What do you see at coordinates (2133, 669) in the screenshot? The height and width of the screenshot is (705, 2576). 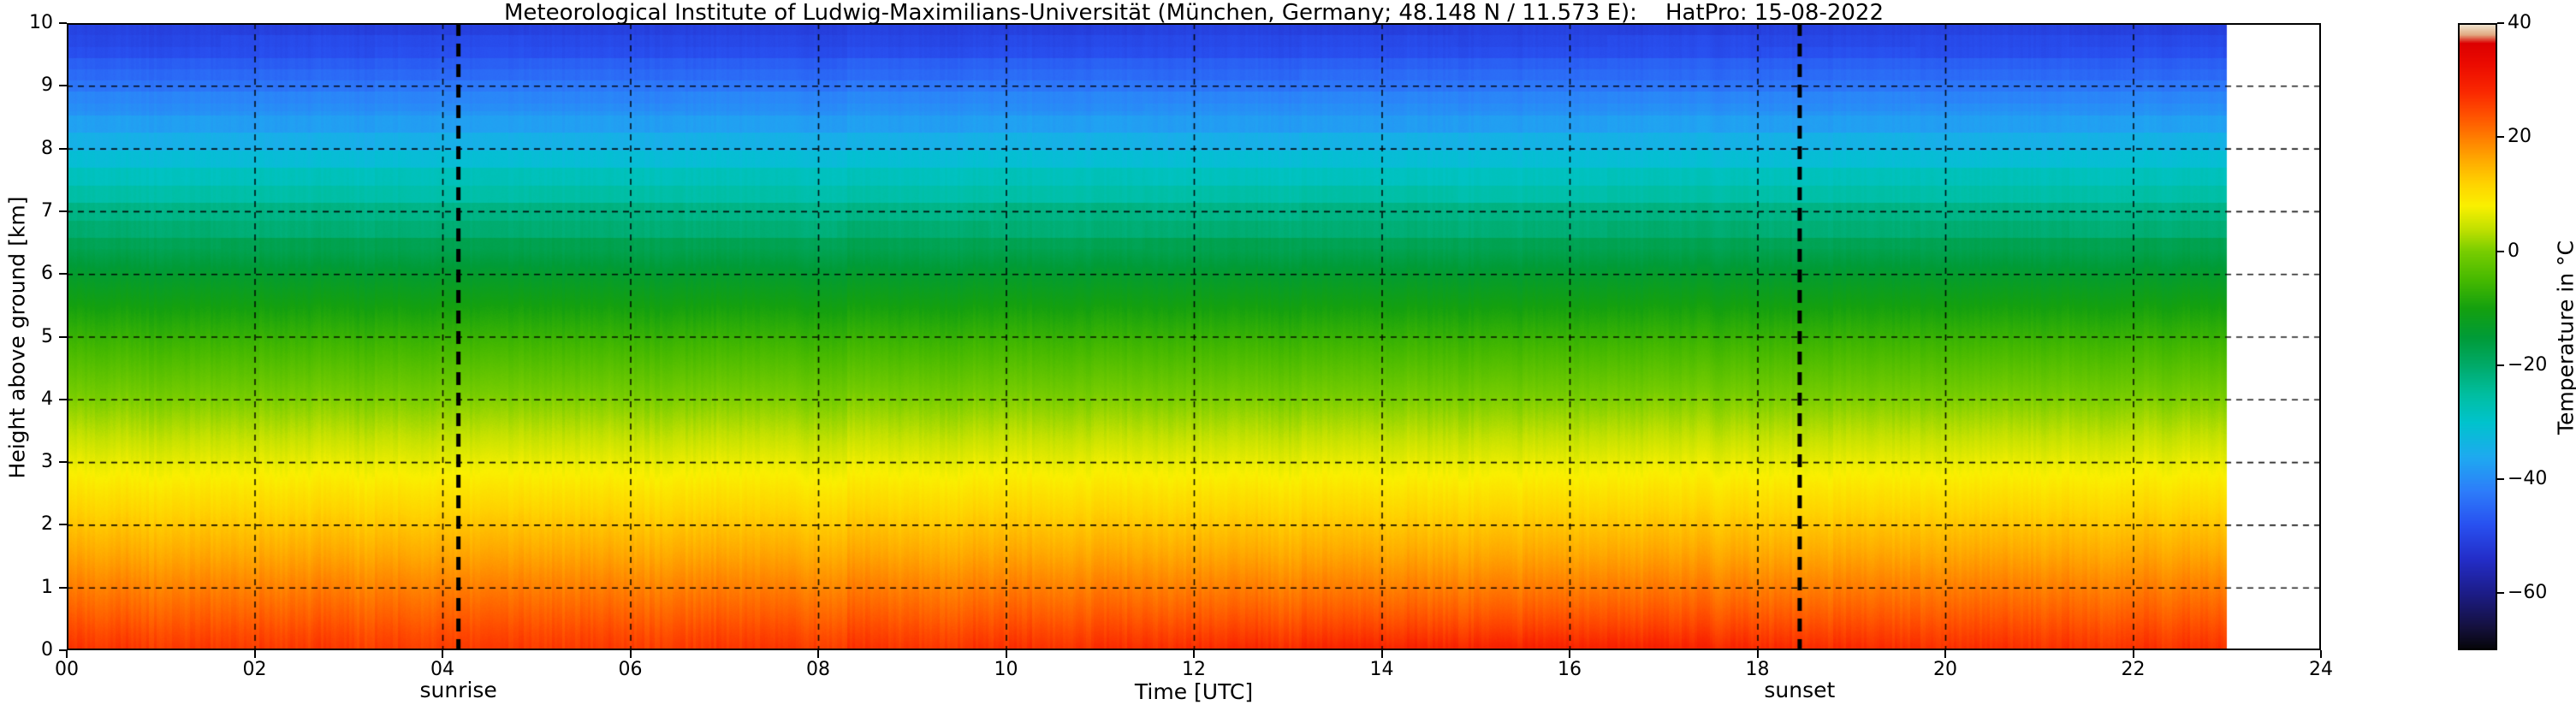 I see `x-tick-label: 22` at bounding box center [2133, 669].